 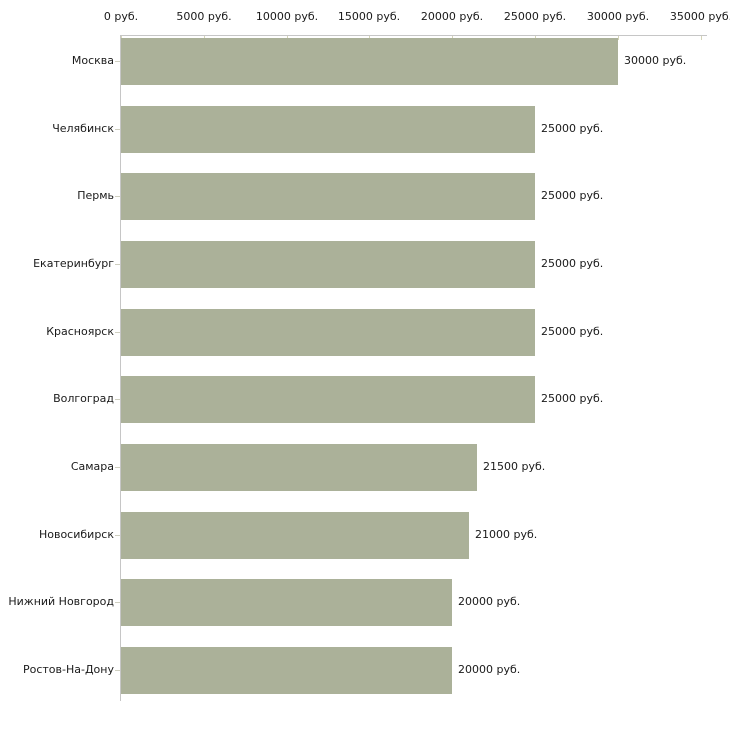 What do you see at coordinates (83, 128) in the screenshot?
I see `category-label: Челябинск` at bounding box center [83, 128].